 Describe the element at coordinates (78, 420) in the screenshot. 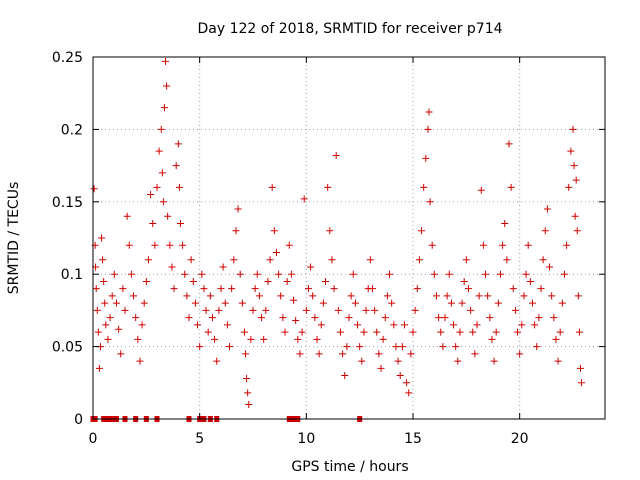

I see `y-tick-label: 0` at that location.